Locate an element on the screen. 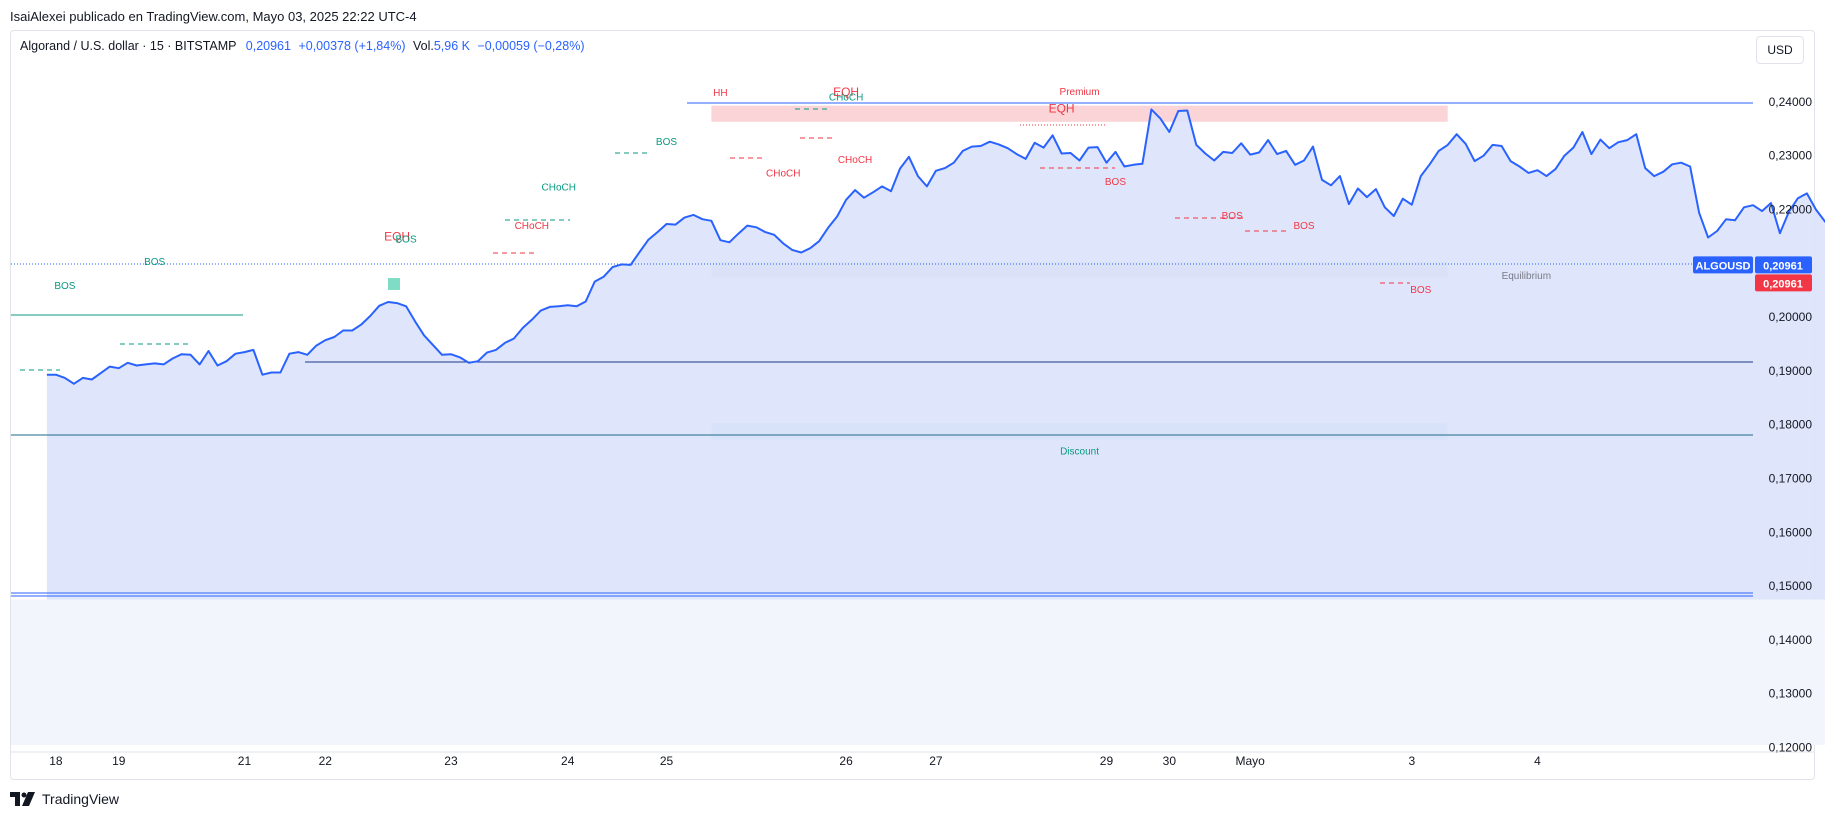 The image size is (1825, 819). x-tick-label: 3 is located at coordinates (1411, 761).